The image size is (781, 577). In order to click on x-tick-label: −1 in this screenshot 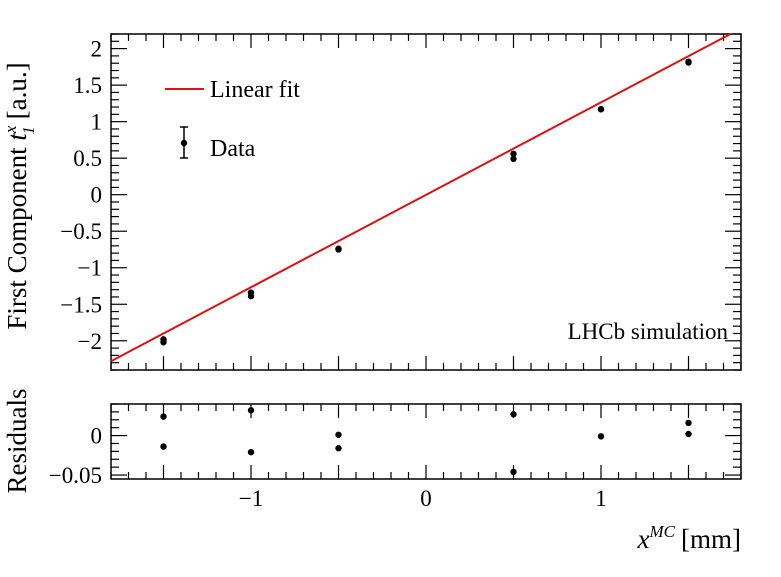, I will do `click(251, 498)`.